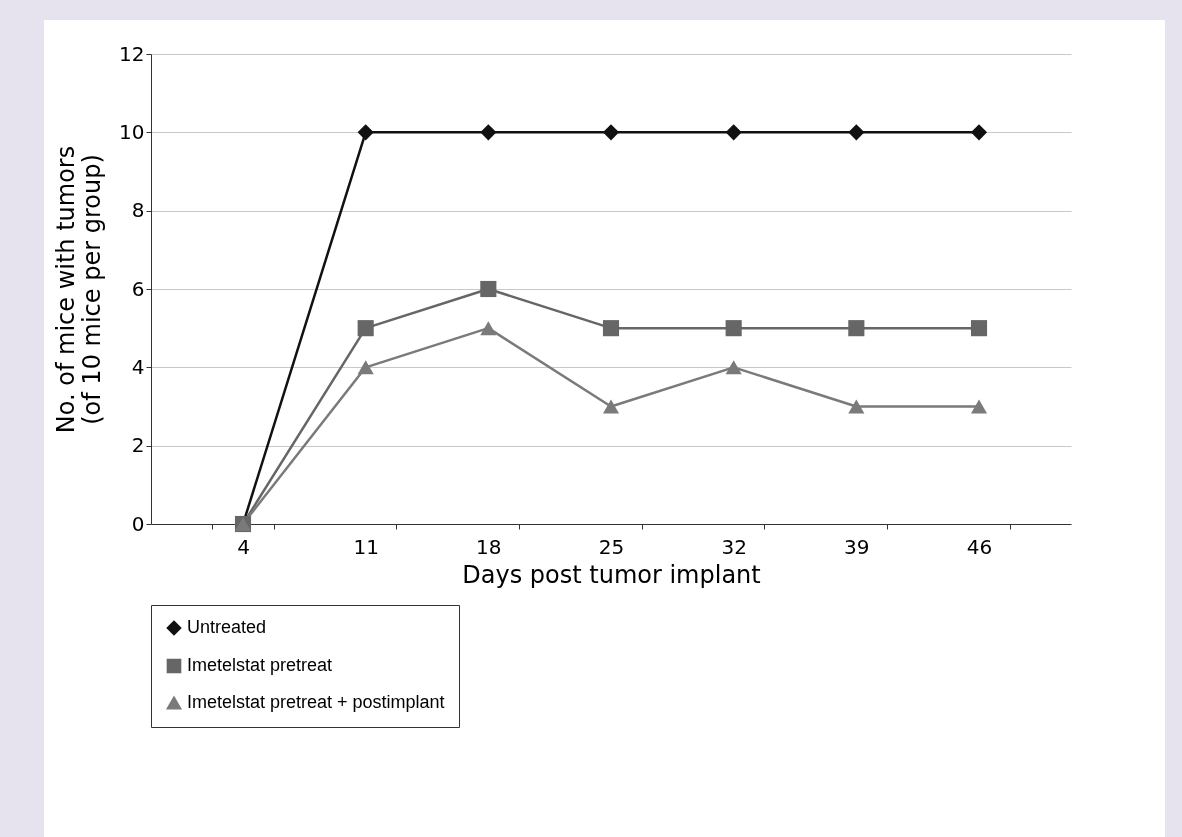  What do you see at coordinates (138, 288) in the screenshot?
I see `y-tick-label: 6` at bounding box center [138, 288].